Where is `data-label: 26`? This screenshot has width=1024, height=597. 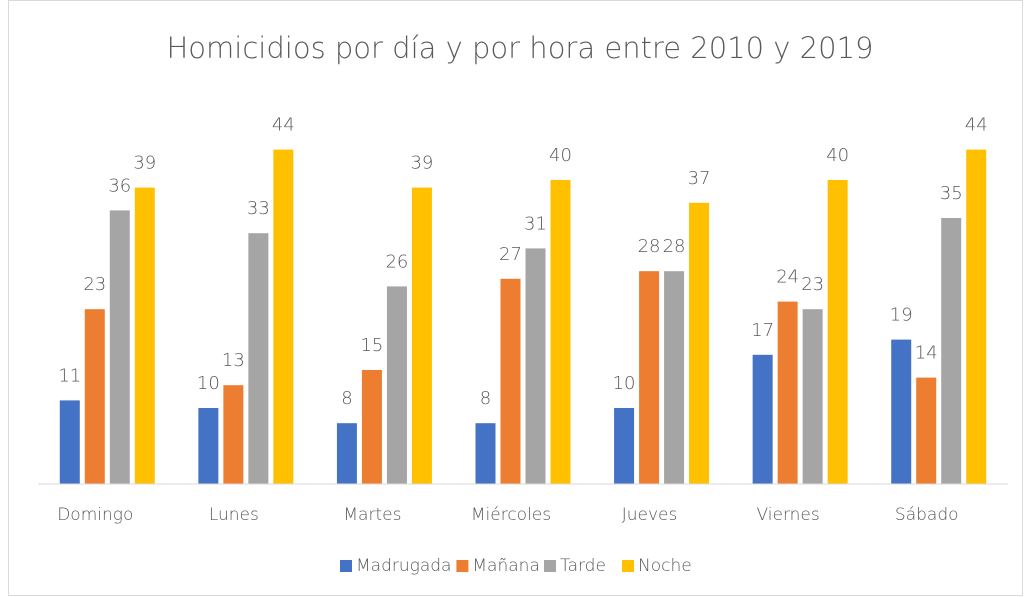 data-label: 26 is located at coordinates (396, 261).